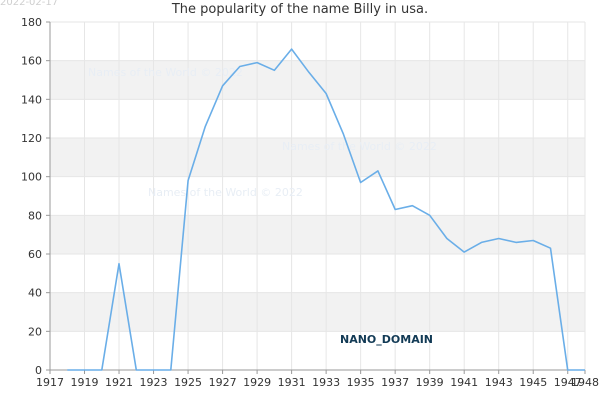 This screenshot has height=400, width=600. What do you see at coordinates (29, 4) in the screenshot?
I see `date-stamp: 2022-02-17` at bounding box center [29, 4].